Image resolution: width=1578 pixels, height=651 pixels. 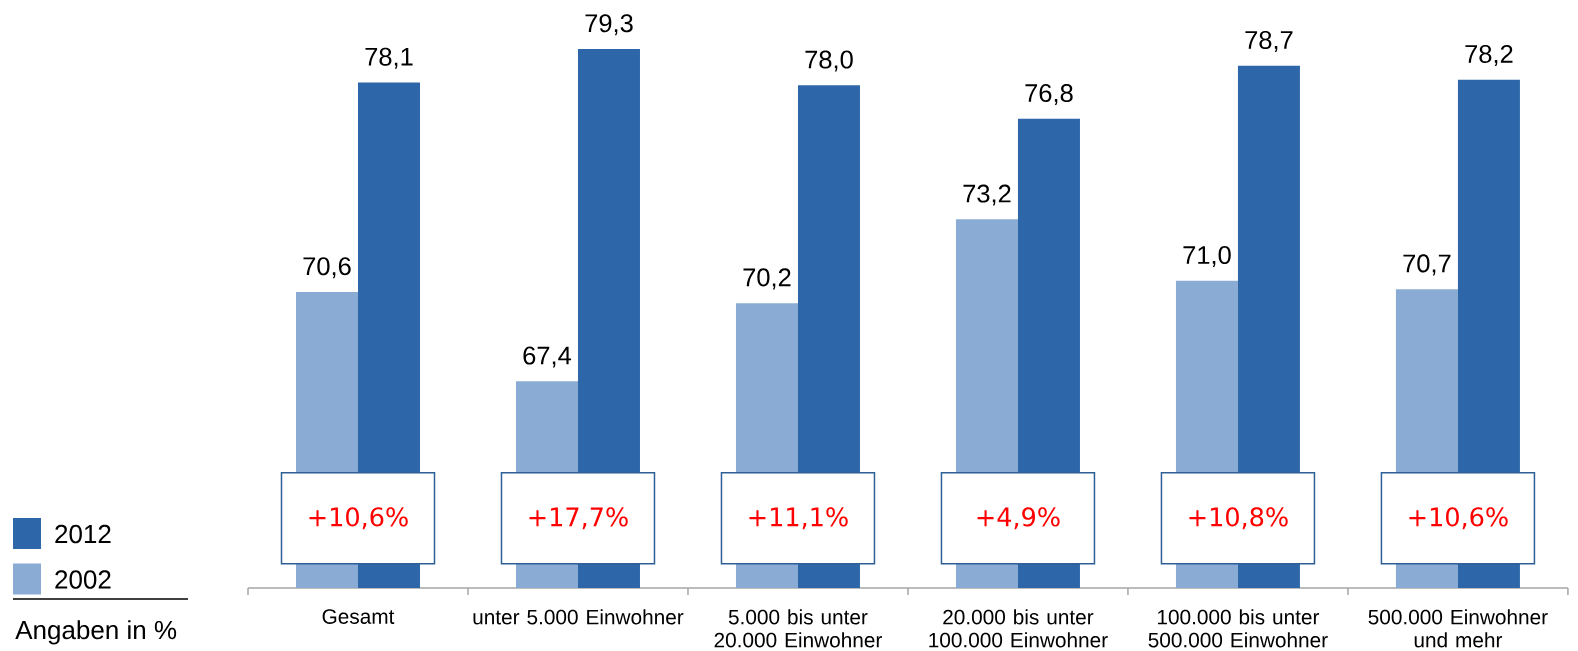 I want to click on x-tick-label: 20.000 bis unter 100.000 Einwohner, so click(x=1018, y=628).